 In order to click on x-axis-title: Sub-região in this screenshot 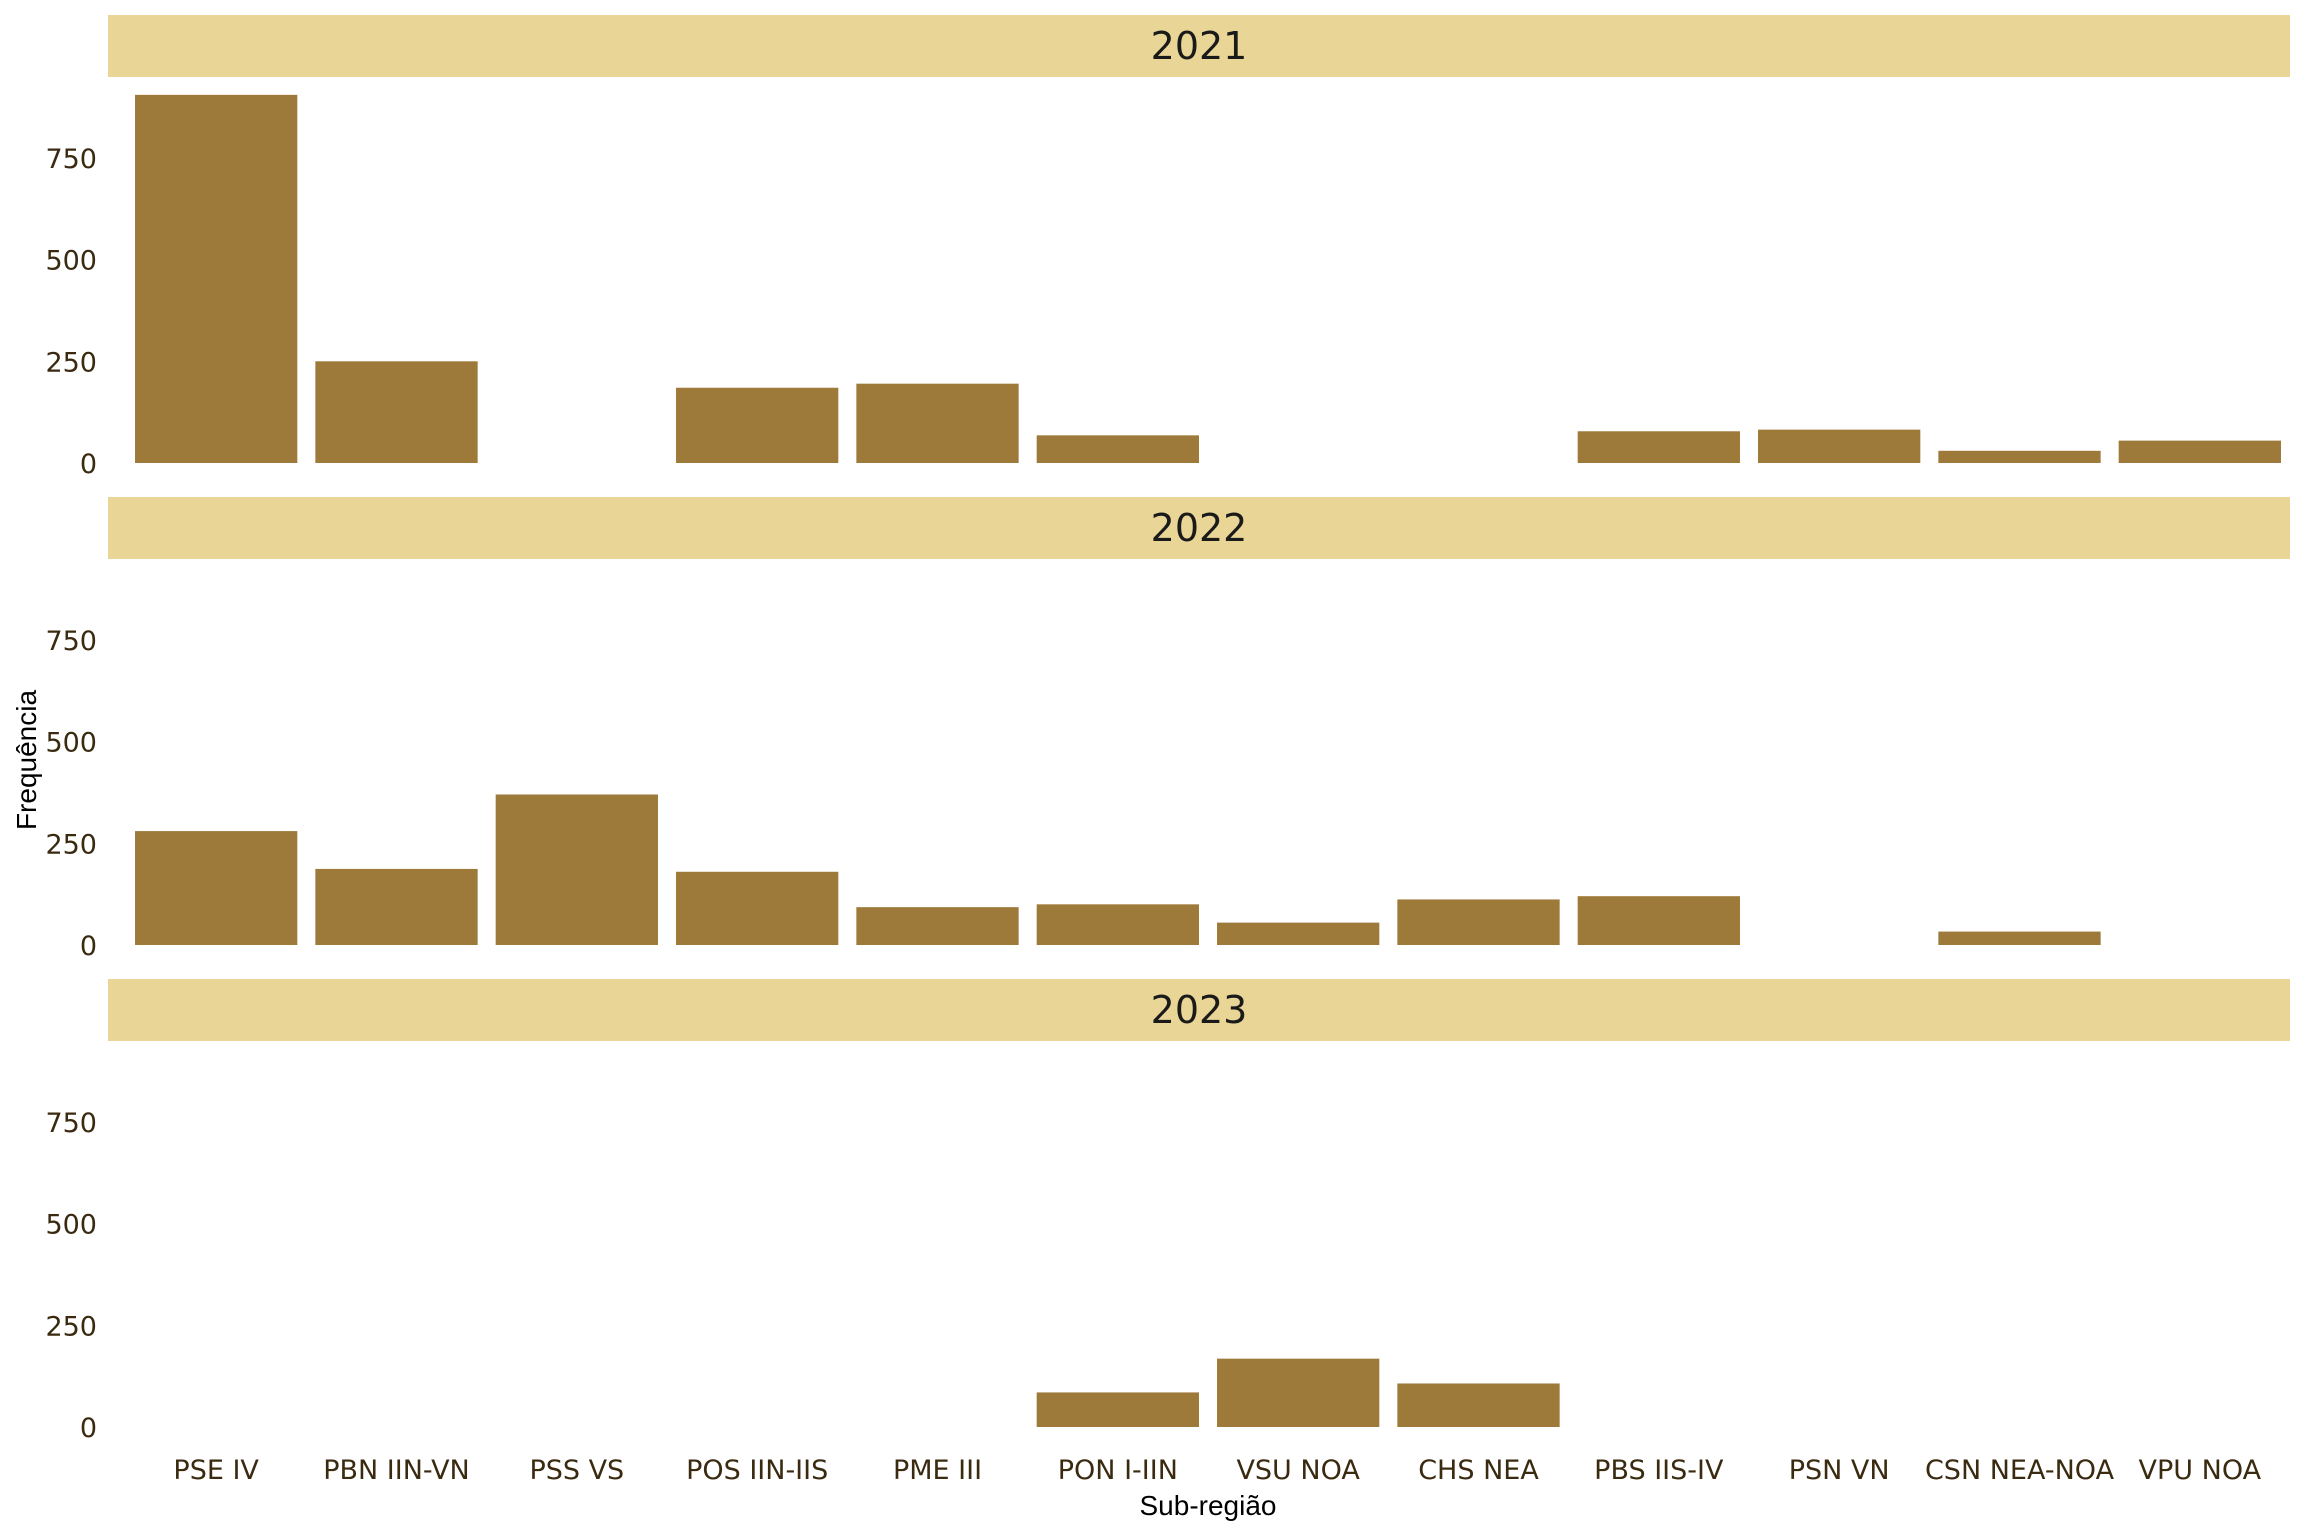, I will do `click(1208, 1505)`.